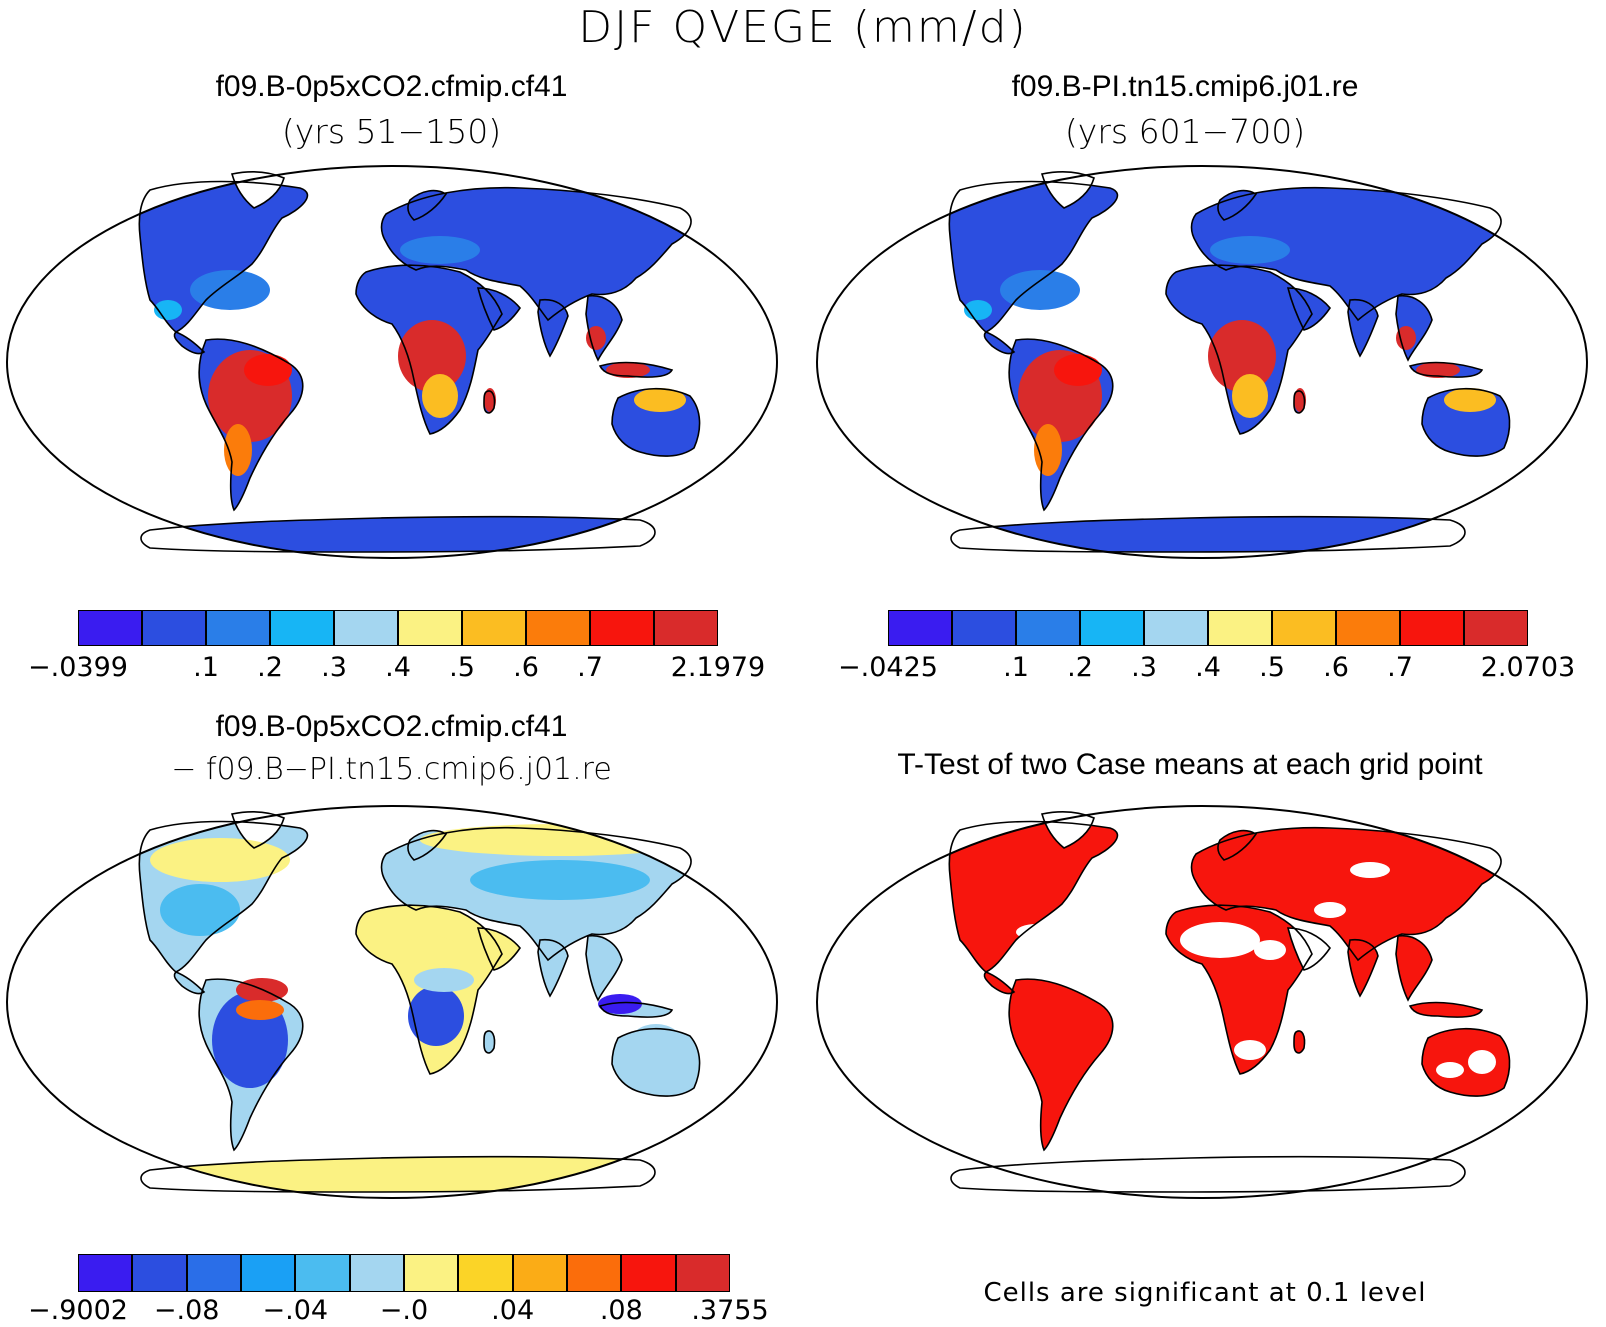 This screenshot has width=1606, height=1327. Describe the element at coordinates (206, 667) in the screenshot. I see `colorbar-tick-label: .1` at that location.